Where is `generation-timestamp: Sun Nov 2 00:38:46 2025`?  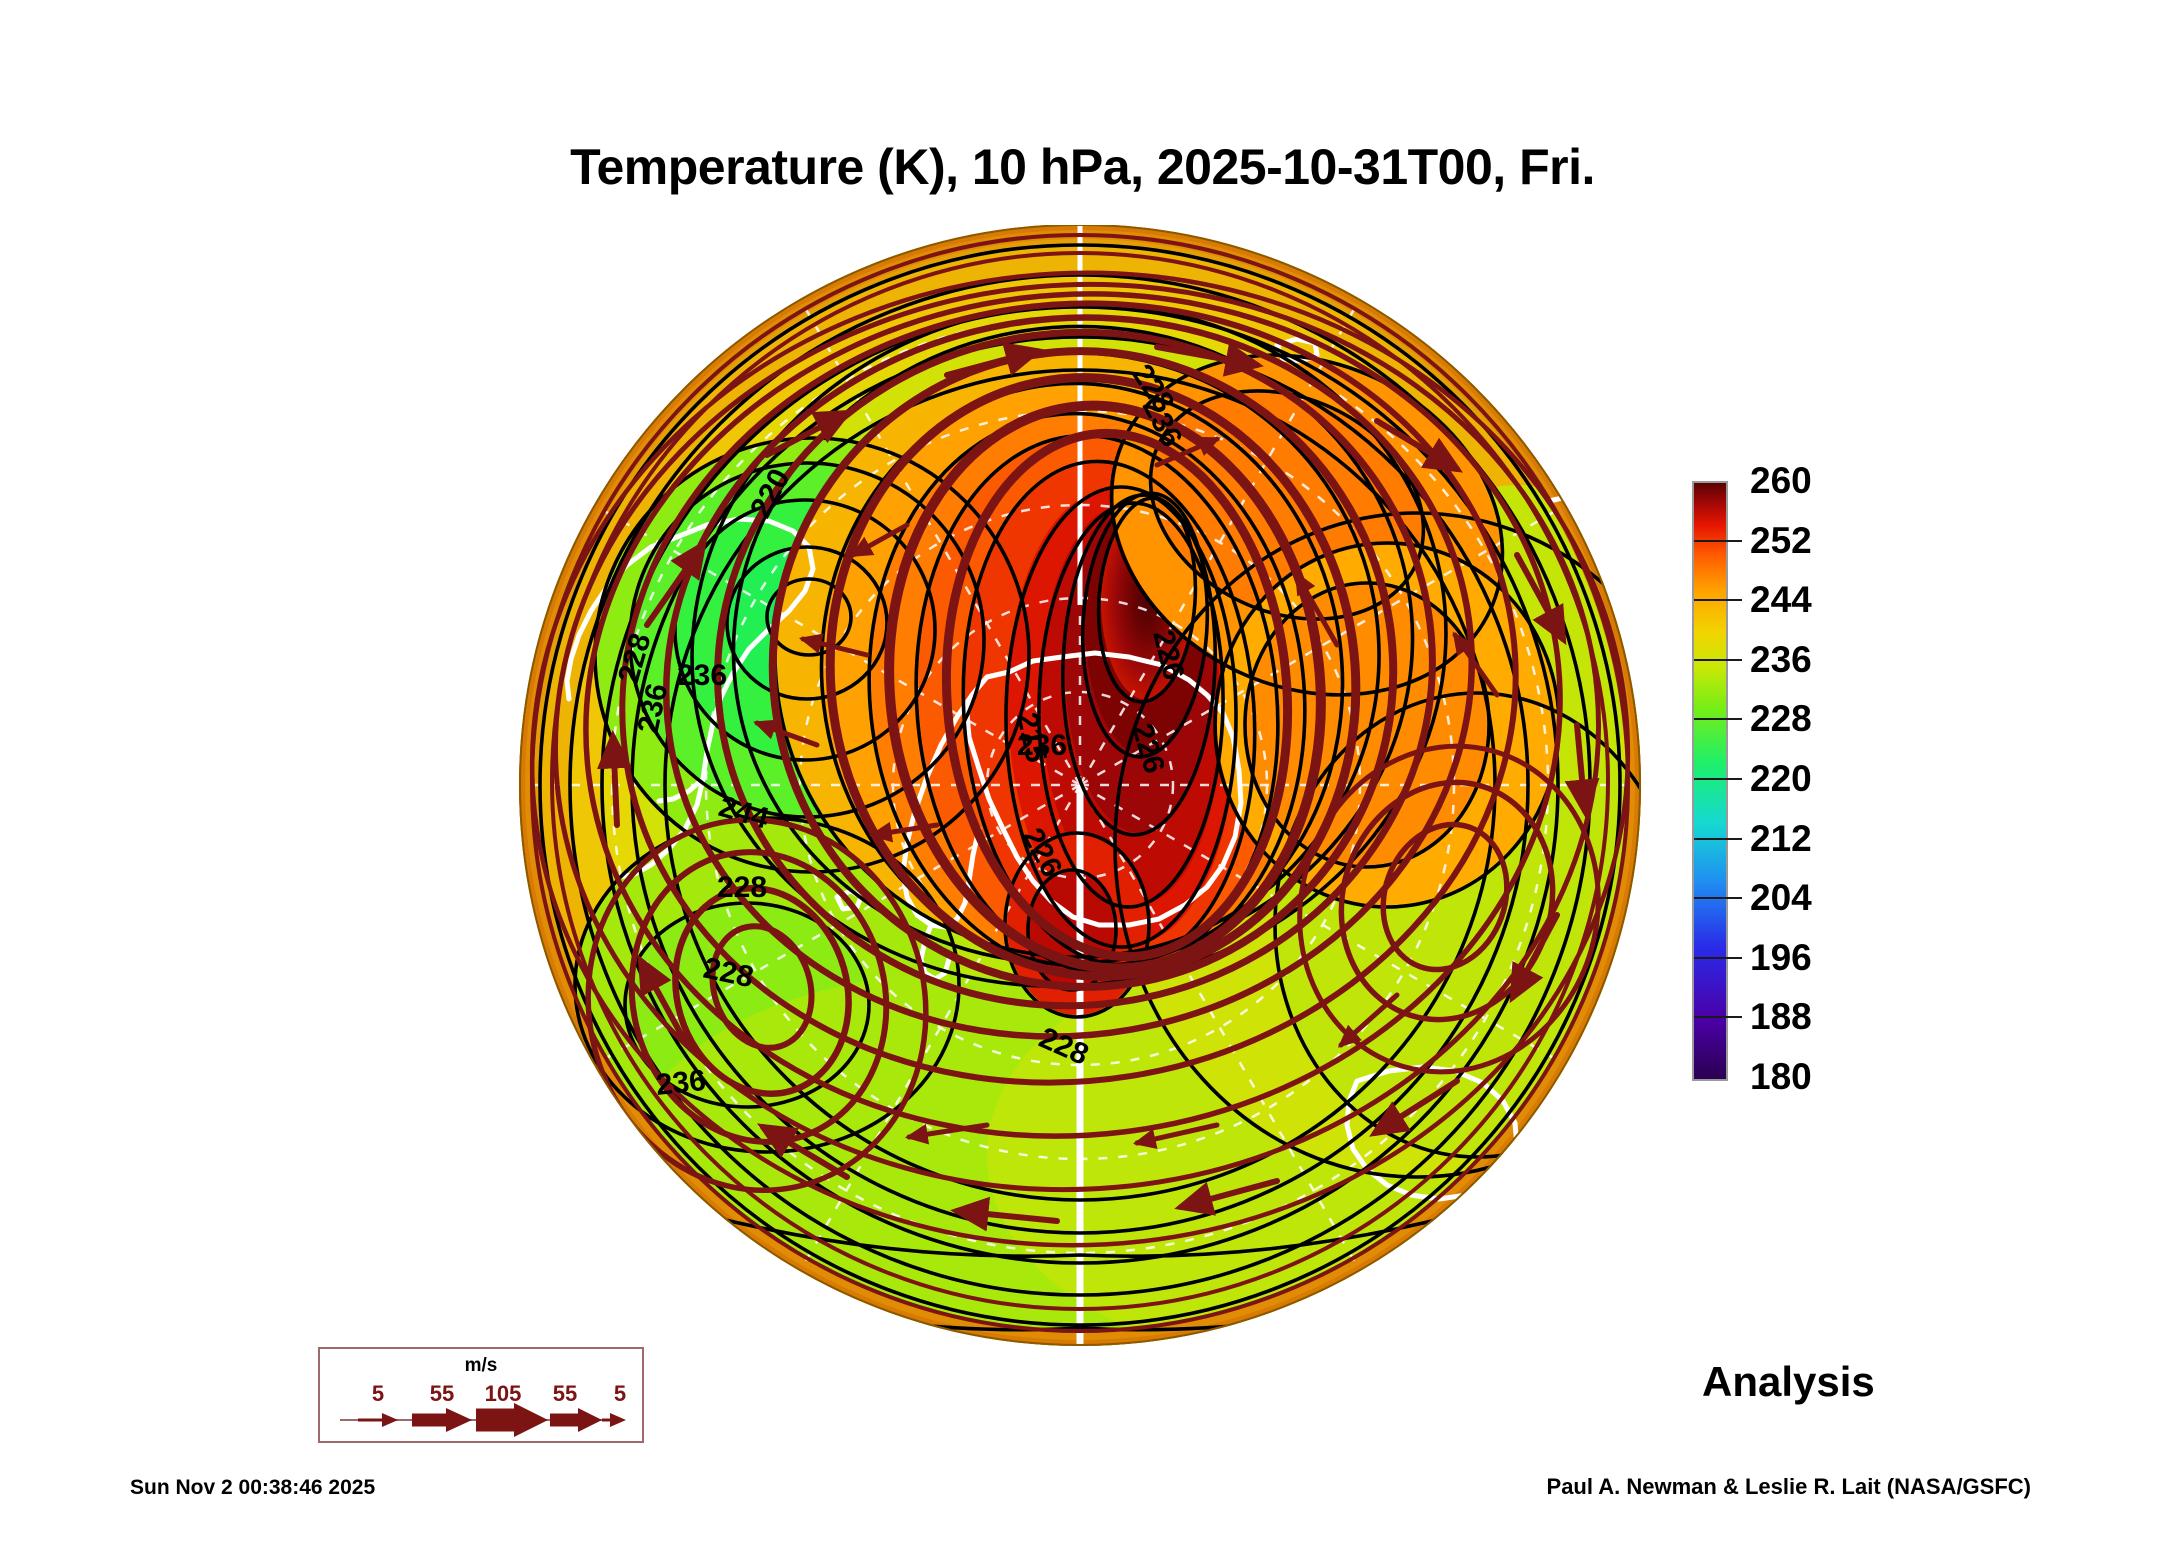 generation-timestamp: Sun Nov 2 00:38:46 2025 is located at coordinates (253, 1487).